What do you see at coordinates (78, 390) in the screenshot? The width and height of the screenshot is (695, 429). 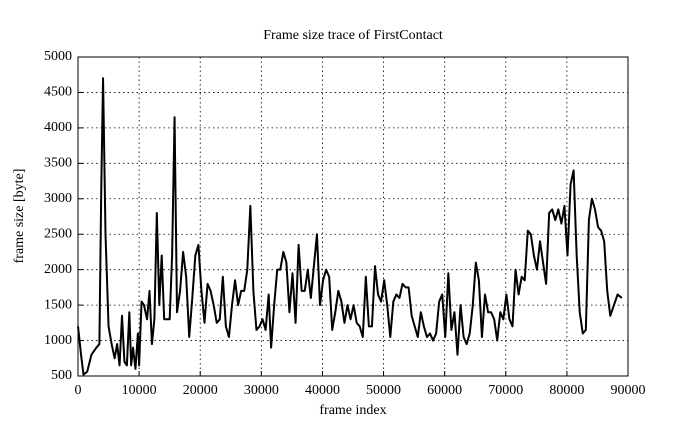 I see `x-tick-label: 0` at bounding box center [78, 390].